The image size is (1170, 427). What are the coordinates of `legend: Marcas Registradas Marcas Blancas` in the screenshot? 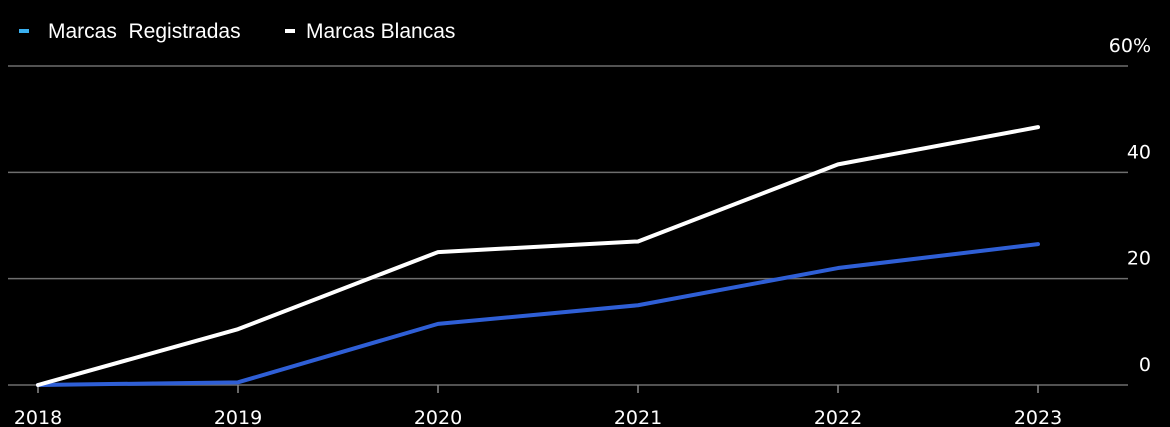 It's located at (237, 31).